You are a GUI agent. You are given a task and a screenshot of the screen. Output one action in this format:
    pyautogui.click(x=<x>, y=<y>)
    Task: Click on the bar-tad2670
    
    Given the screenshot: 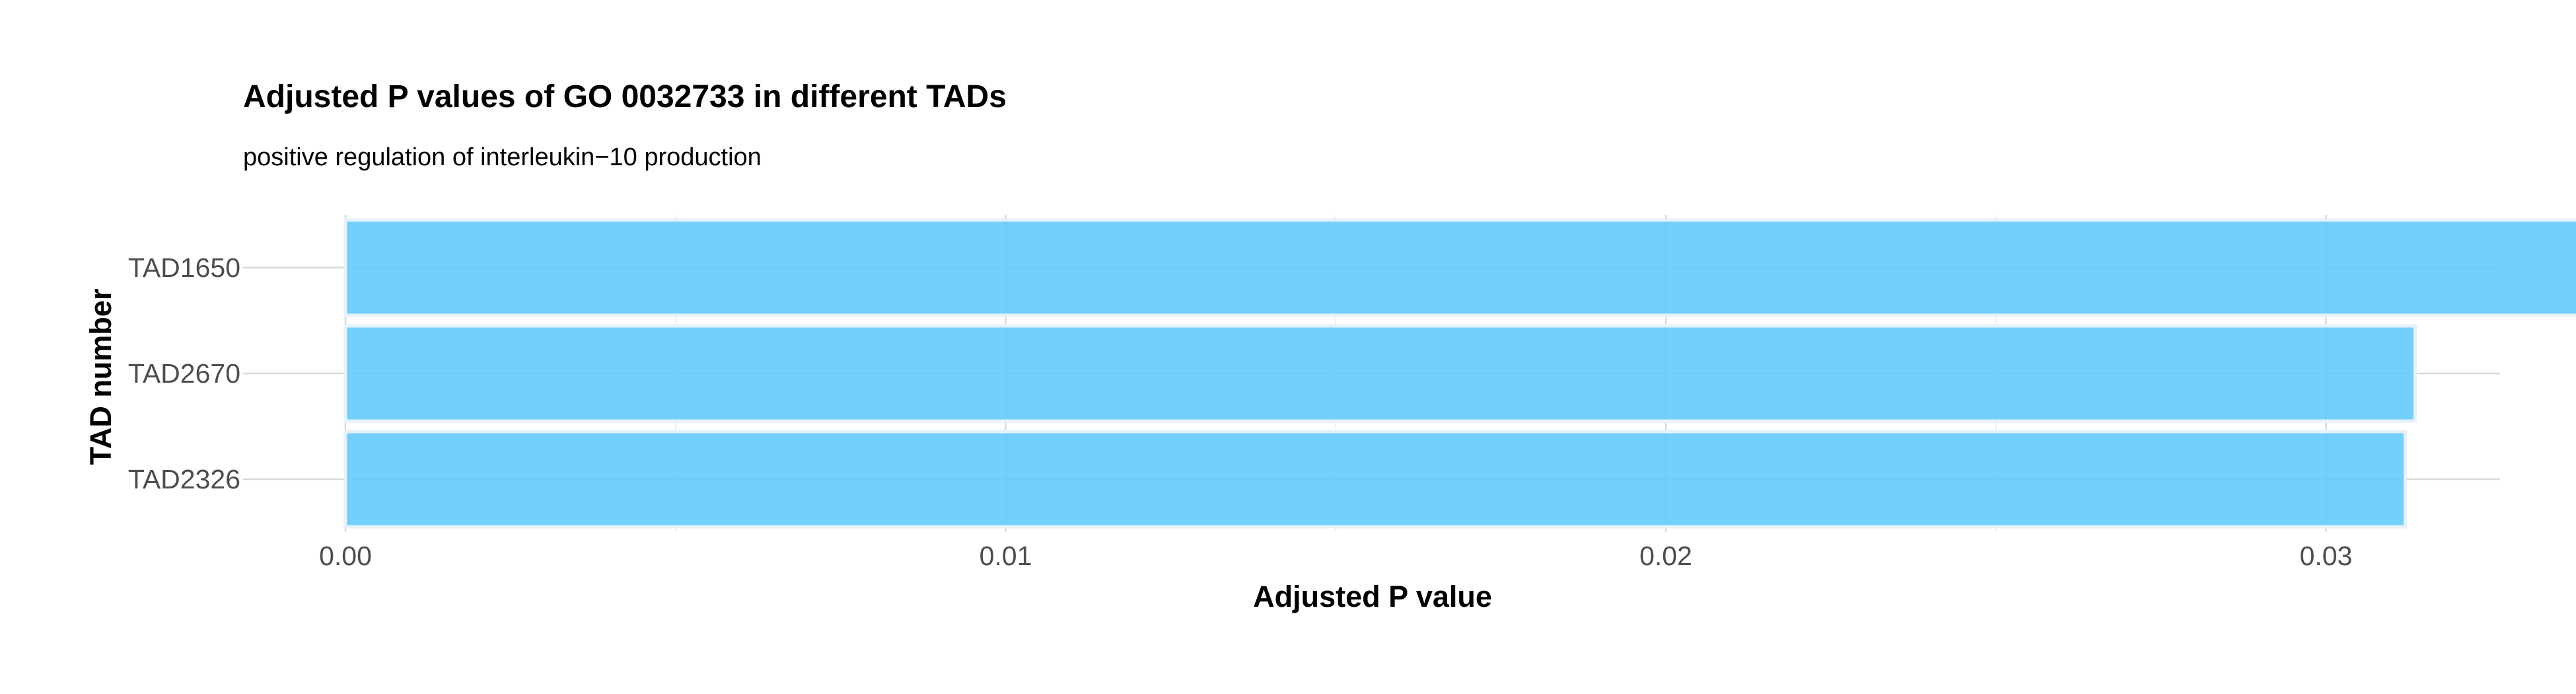 What is the action you would take?
    pyautogui.click(x=1380, y=373)
    